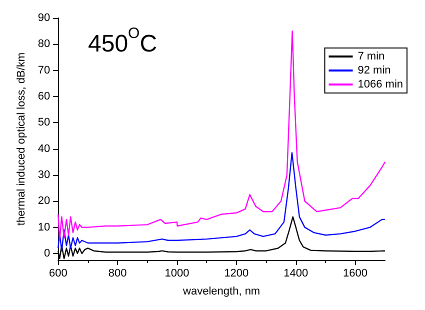 The width and height of the screenshot is (425, 310). I want to click on y-tick-label: 50, so click(44, 122).